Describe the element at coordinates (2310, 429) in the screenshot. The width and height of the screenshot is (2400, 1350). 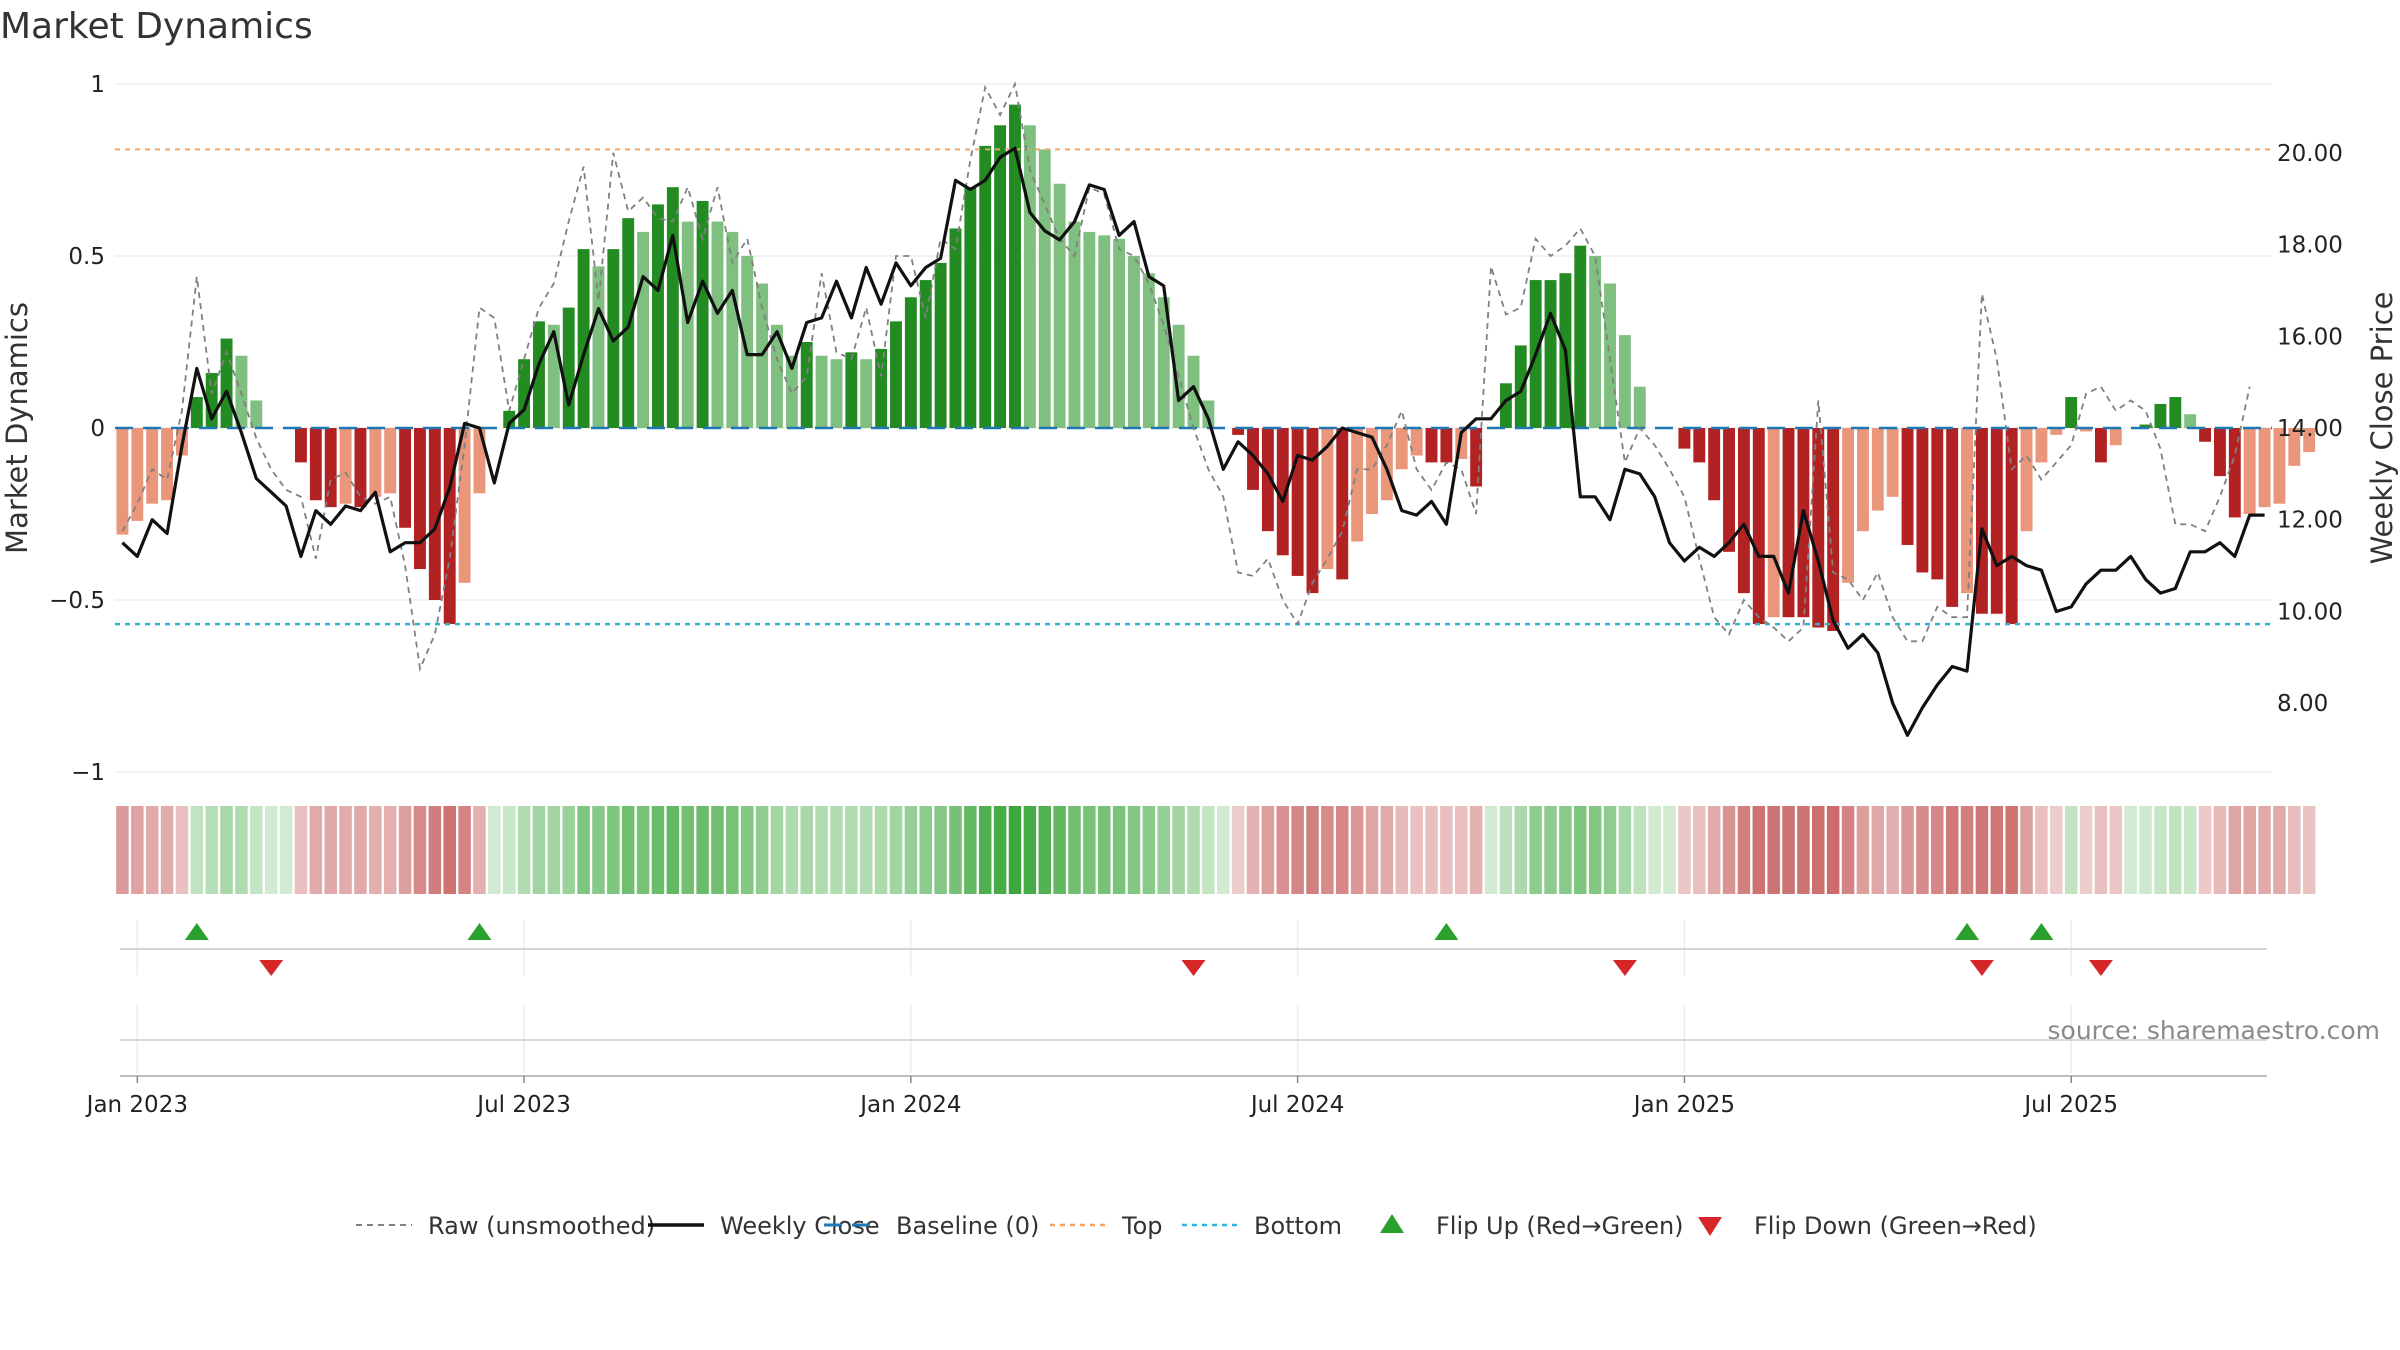
I see `right-tick-label: 14.00` at that location.